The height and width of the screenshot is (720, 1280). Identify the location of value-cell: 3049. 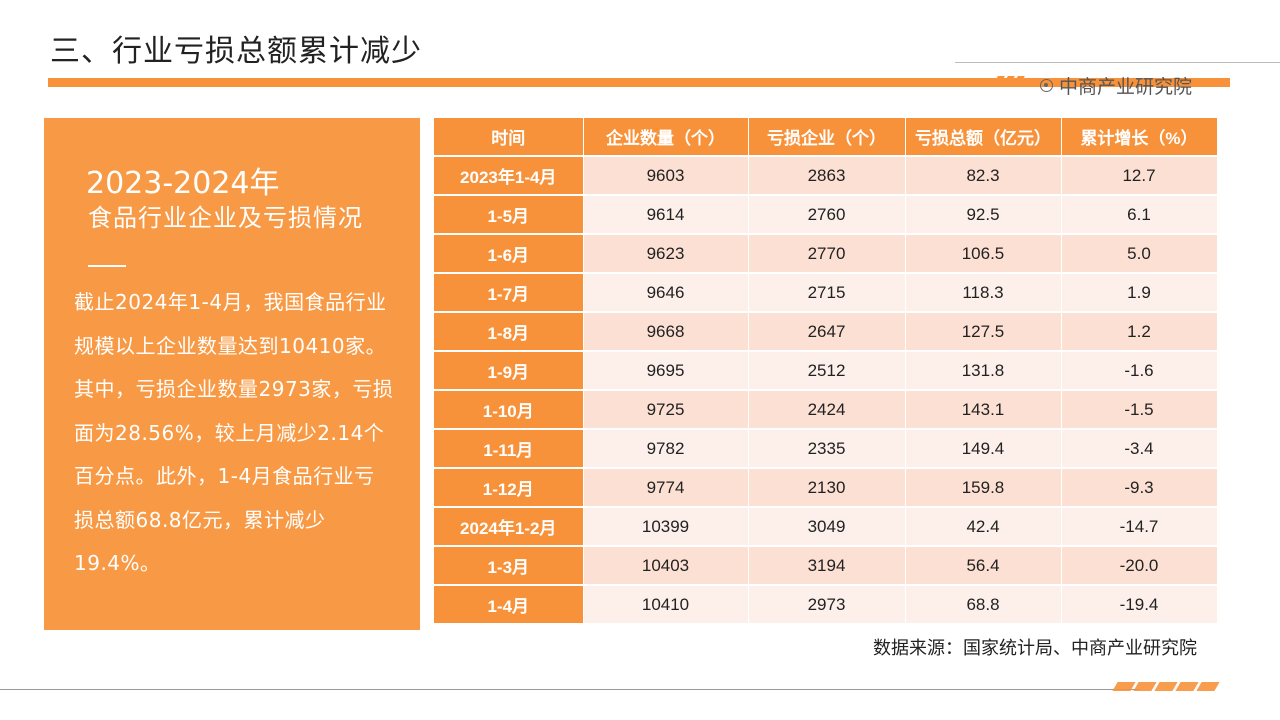
(827, 527).